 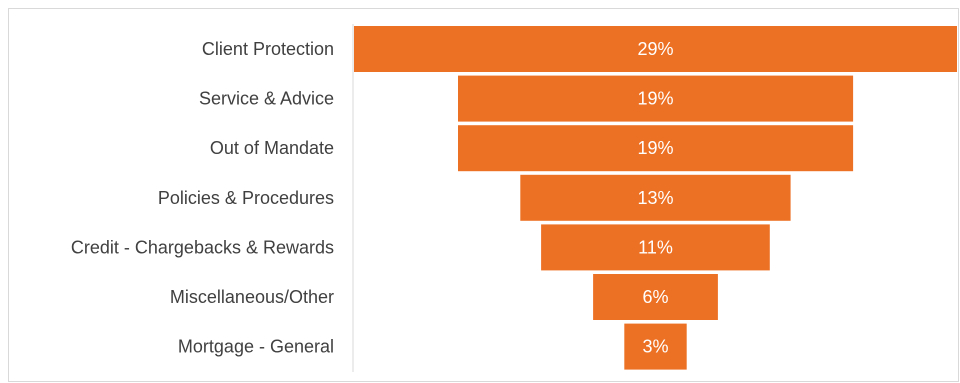 I want to click on category-label: Miscellaneous/Other, so click(x=252, y=297).